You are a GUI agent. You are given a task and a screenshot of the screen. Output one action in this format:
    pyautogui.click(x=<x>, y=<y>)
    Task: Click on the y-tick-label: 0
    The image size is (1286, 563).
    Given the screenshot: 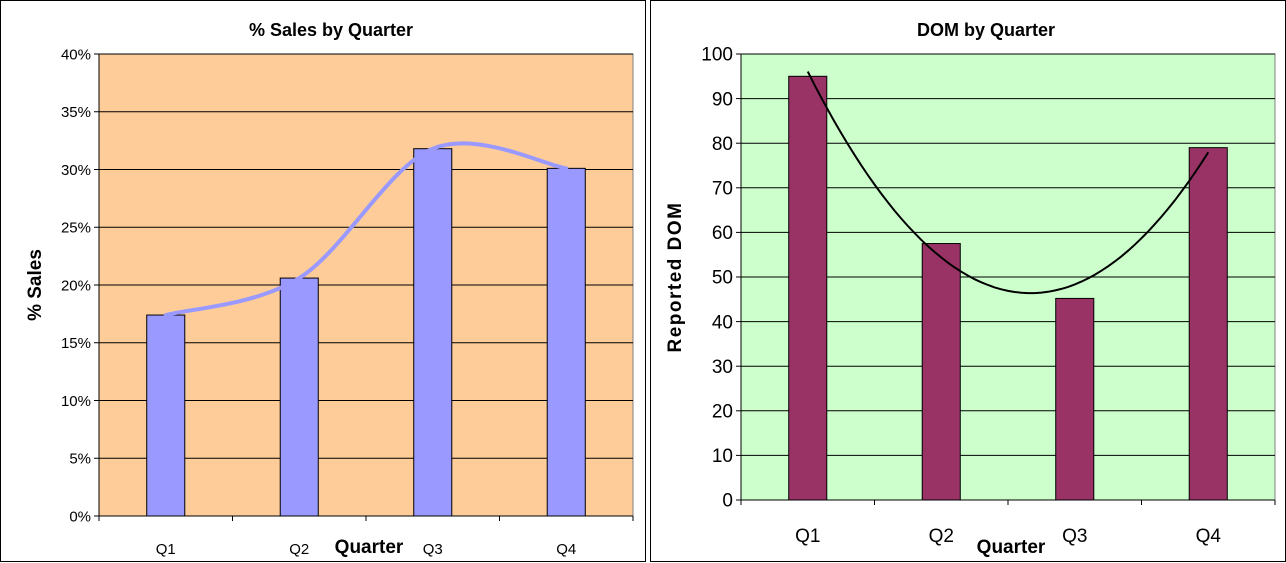 What is the action you would take?
    pyautogui.click(x=727, y=501)
    